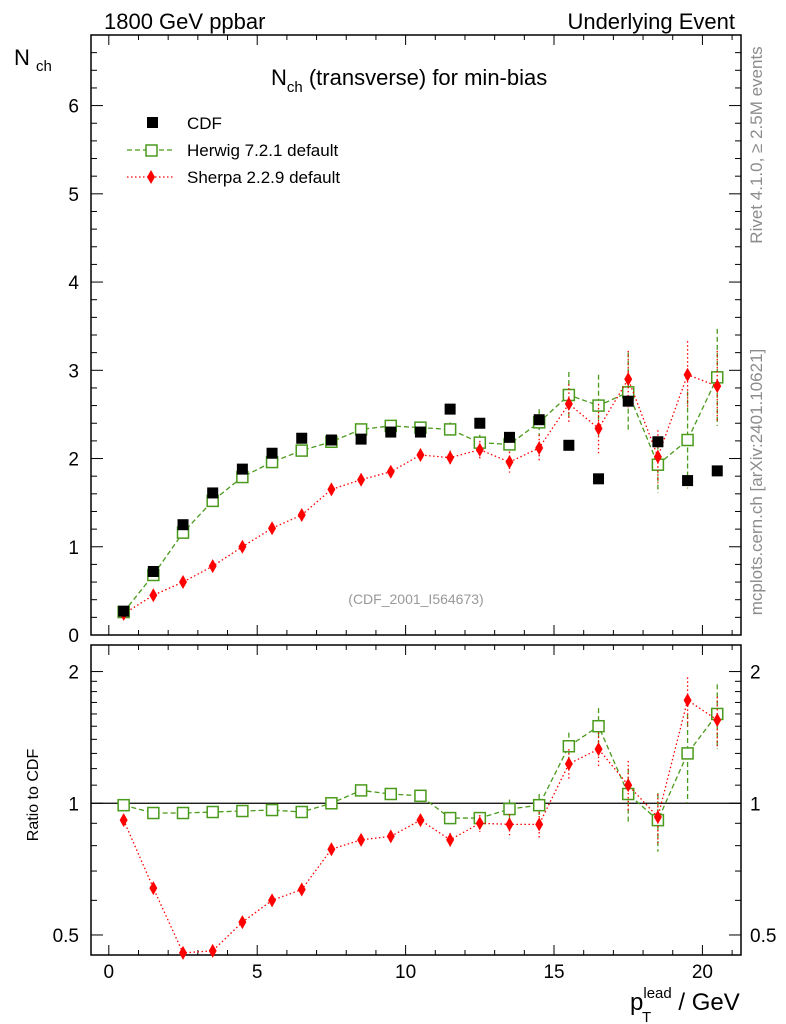 The width and height of the screenshot is (786, 1024). I want to click on x-tick-label: 0, so click(109, 972).